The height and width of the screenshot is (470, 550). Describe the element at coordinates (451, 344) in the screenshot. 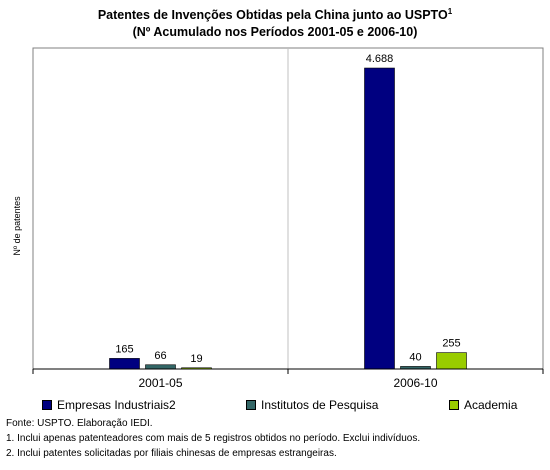

I see `data-label: 255` at that location.